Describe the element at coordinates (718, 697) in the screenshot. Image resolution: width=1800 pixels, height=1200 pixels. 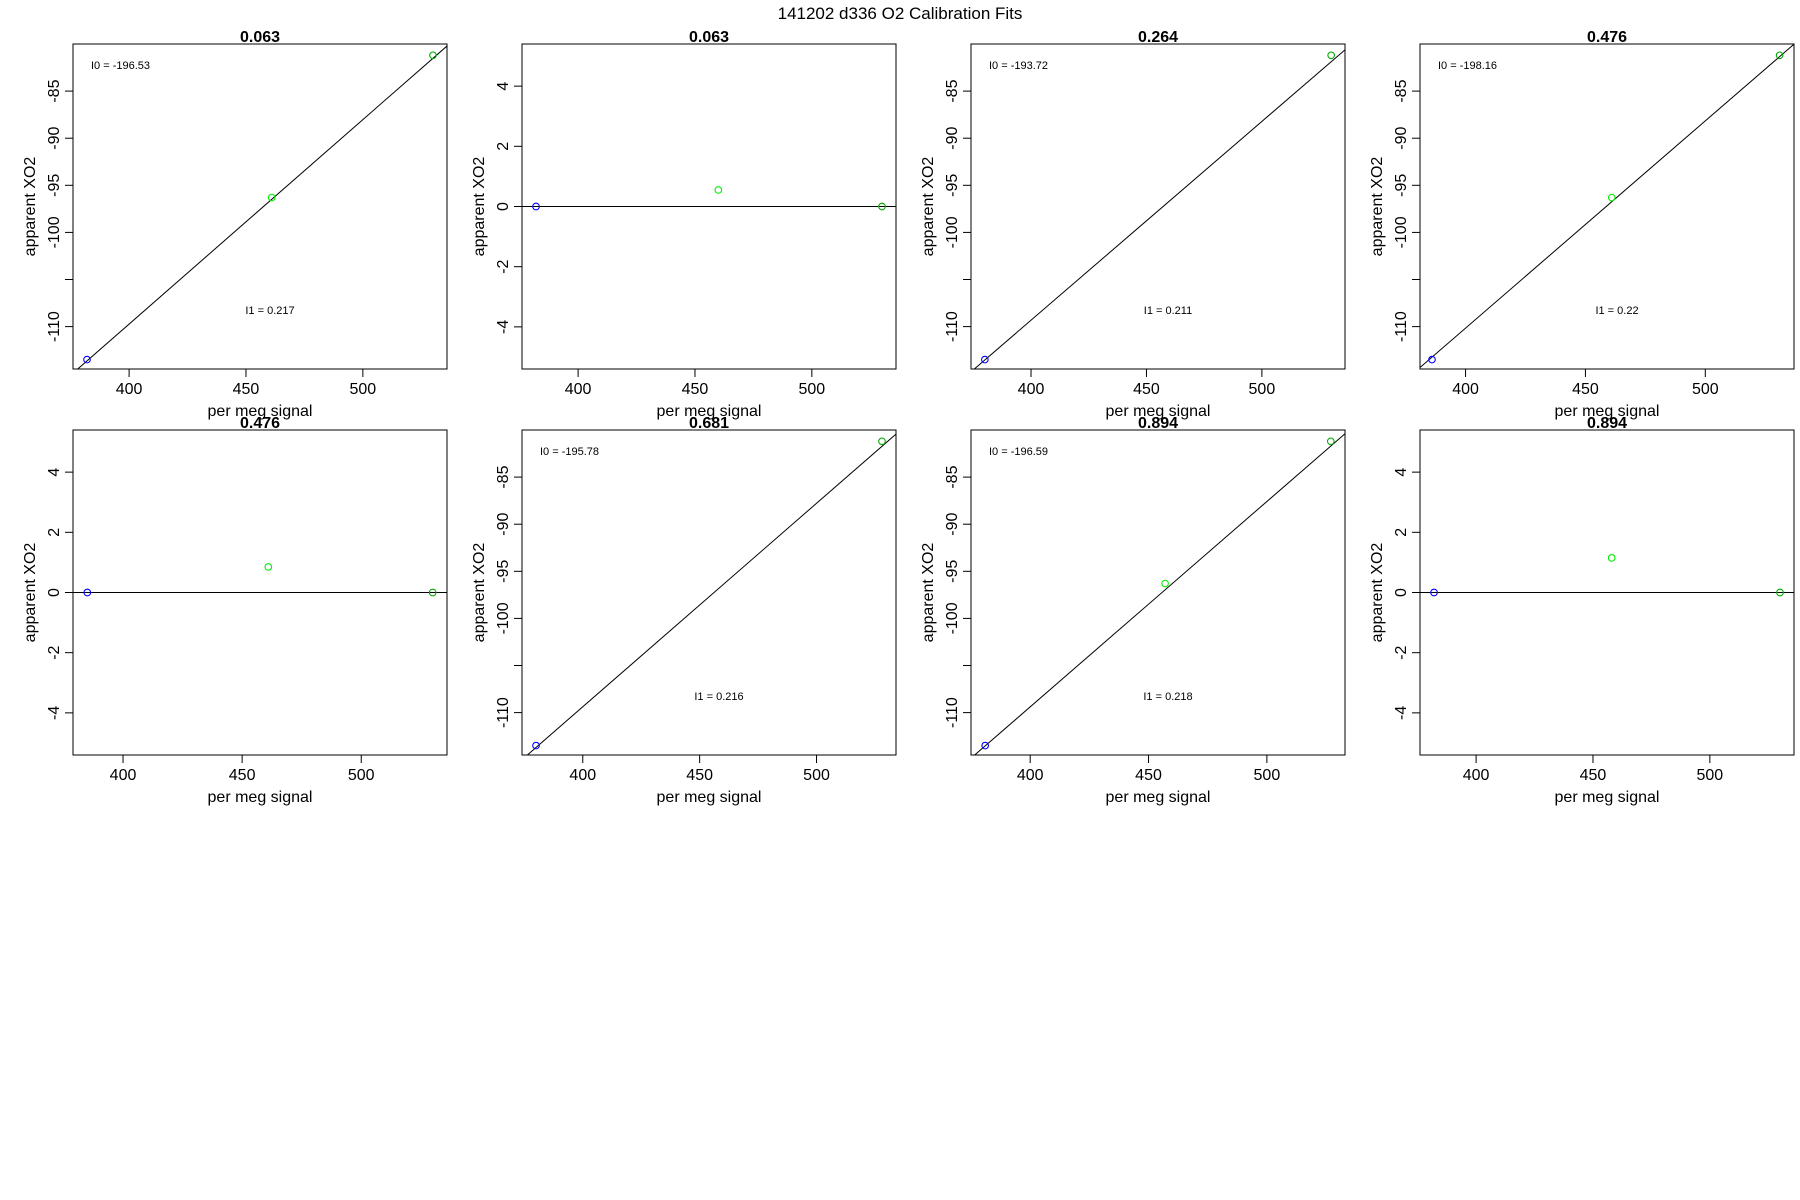
I see `slope-annotation: I1 = 0.216` at that location.